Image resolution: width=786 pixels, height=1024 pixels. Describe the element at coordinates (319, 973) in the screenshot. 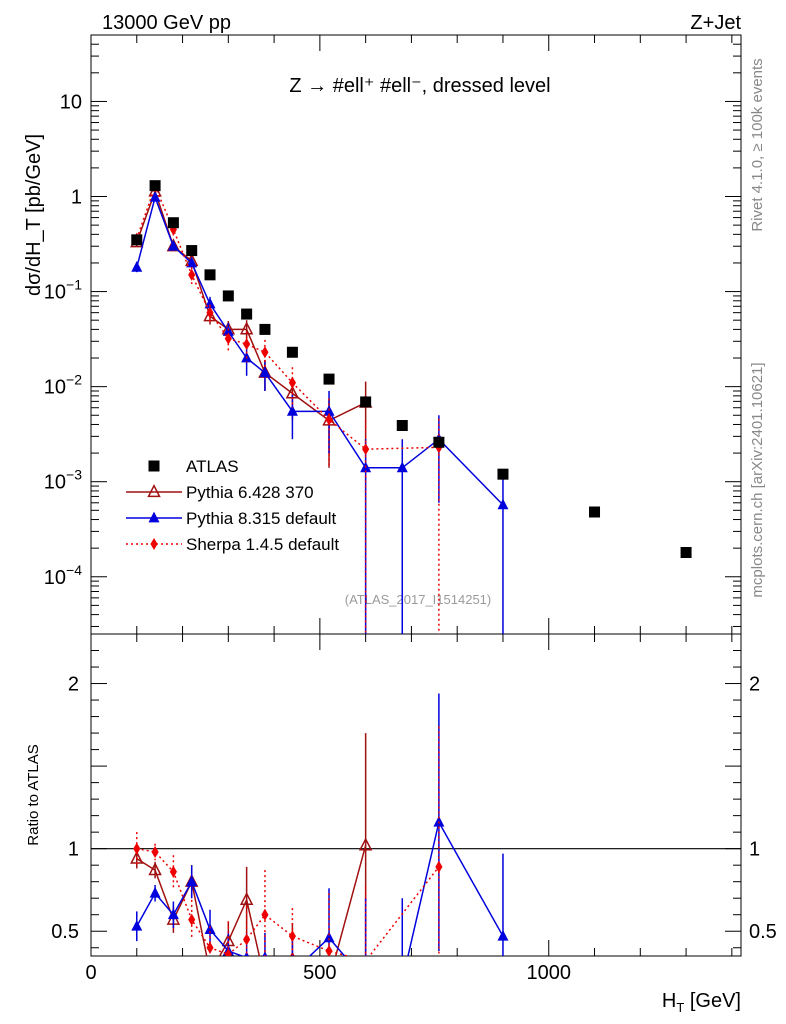

I see `x-tick-label: 500` at that location.